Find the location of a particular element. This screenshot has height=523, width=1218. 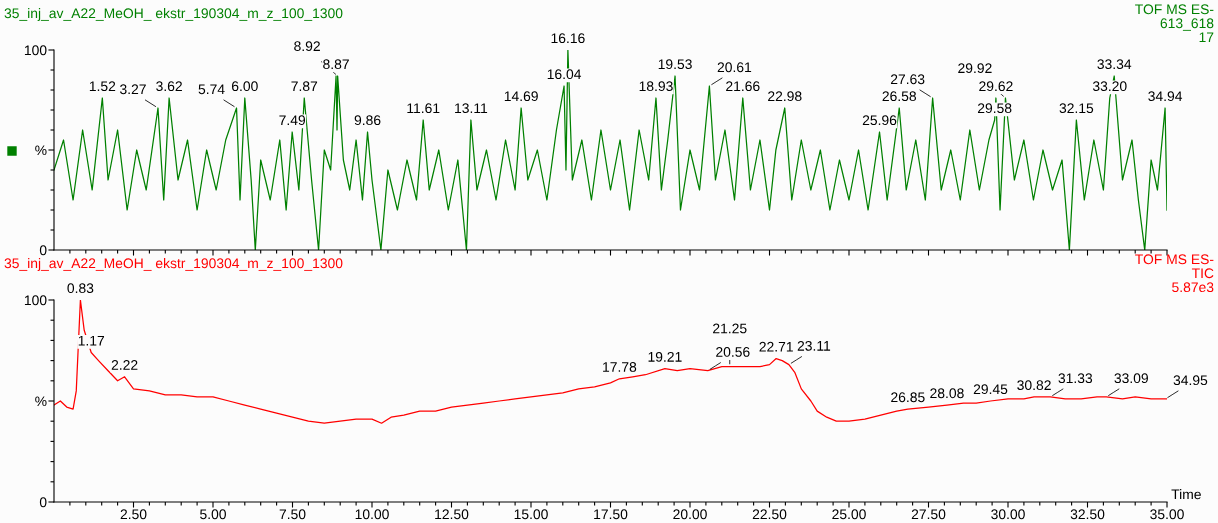

annotation: 19.53 is located at coordinates (675, 64).